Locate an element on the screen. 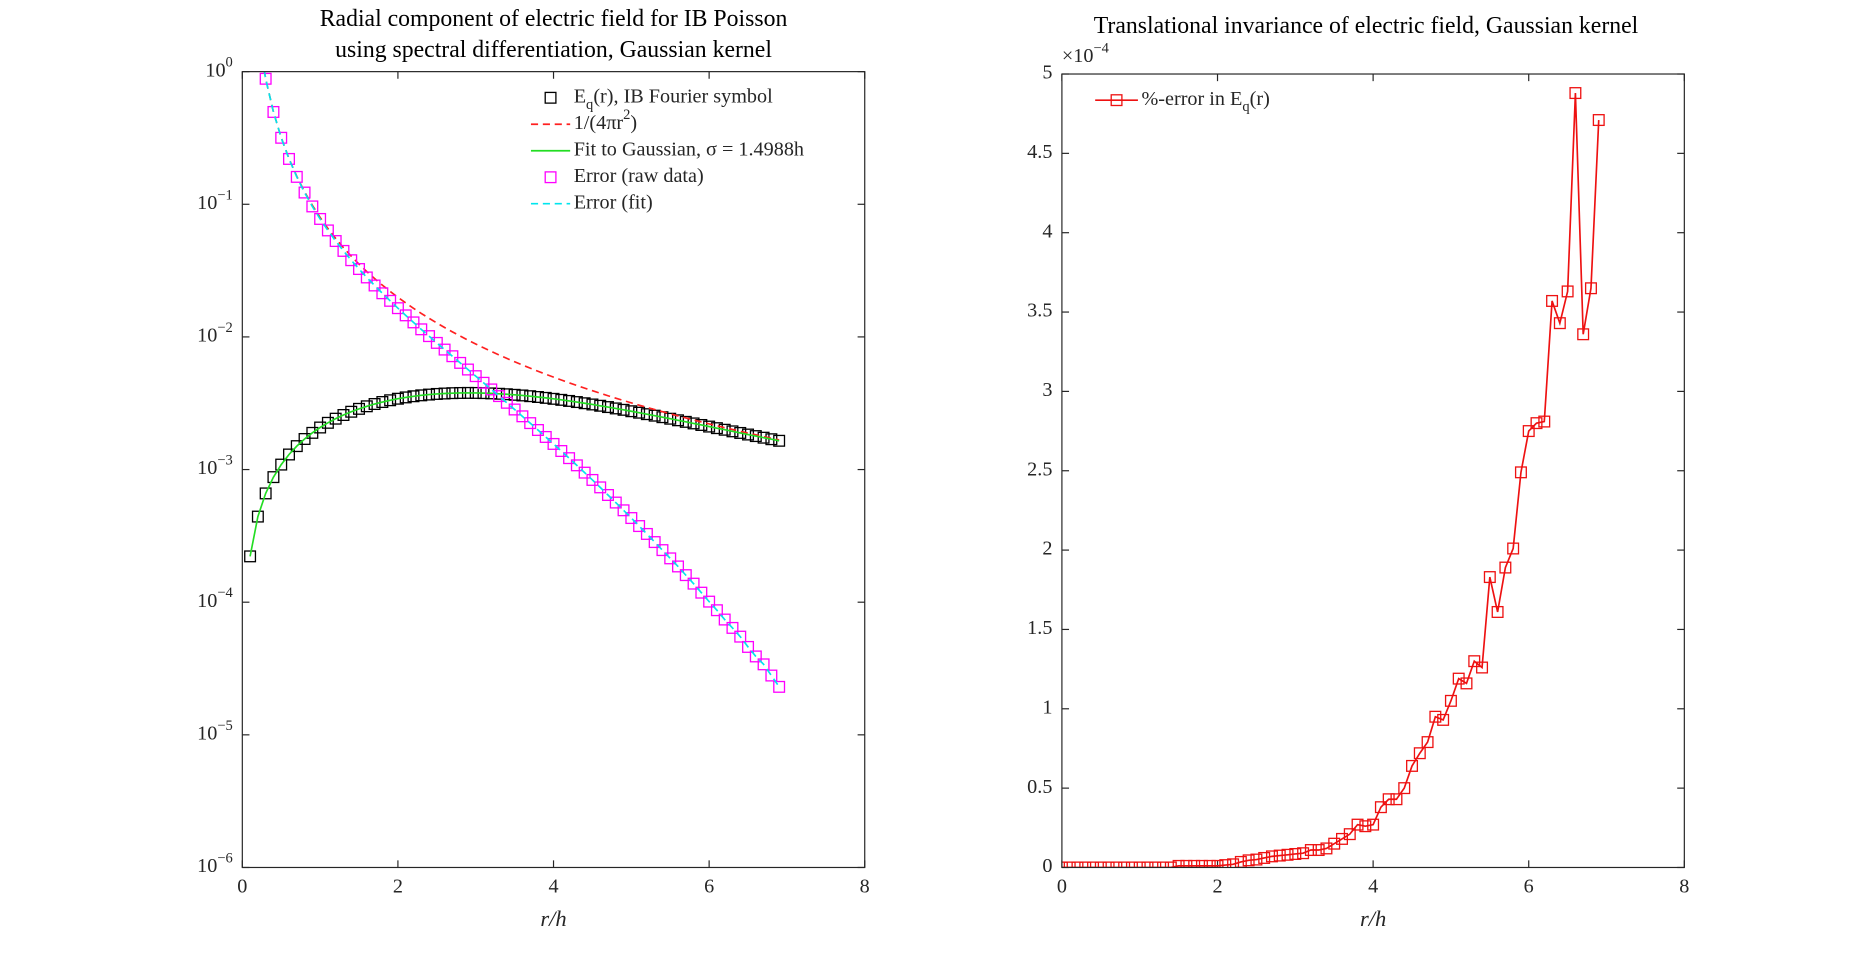 This screenshot has height=970, width=1853. y-tick-label: 4.5 is located at coordinates (1039, 152).